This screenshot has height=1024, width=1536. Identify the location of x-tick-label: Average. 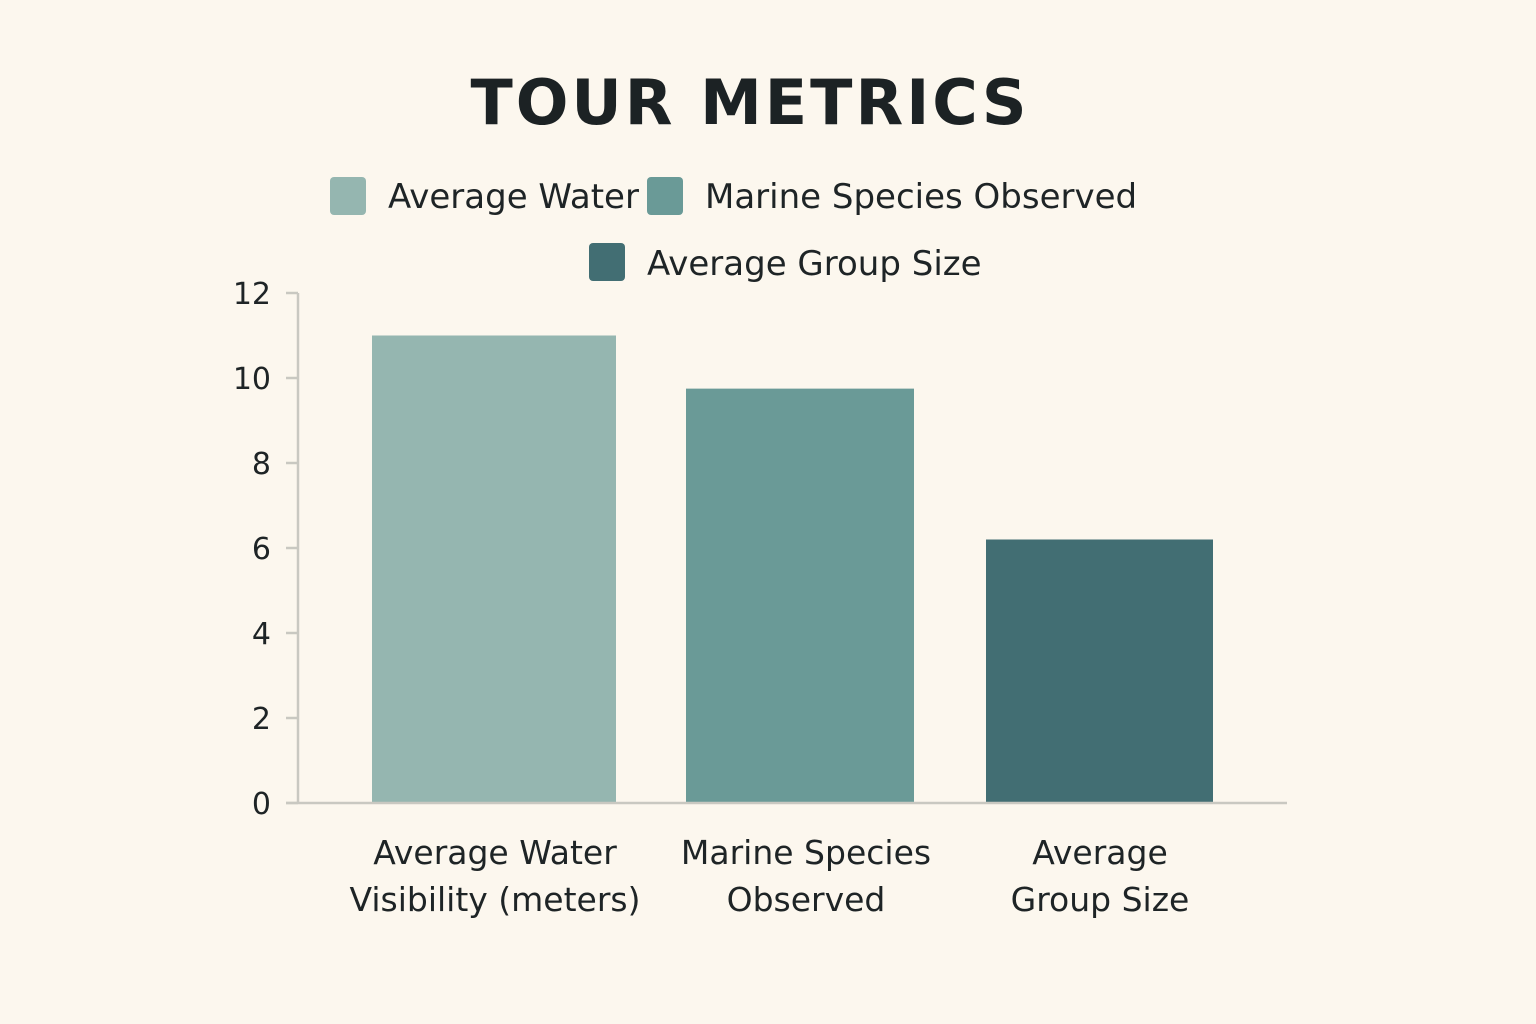
(1100, 852).